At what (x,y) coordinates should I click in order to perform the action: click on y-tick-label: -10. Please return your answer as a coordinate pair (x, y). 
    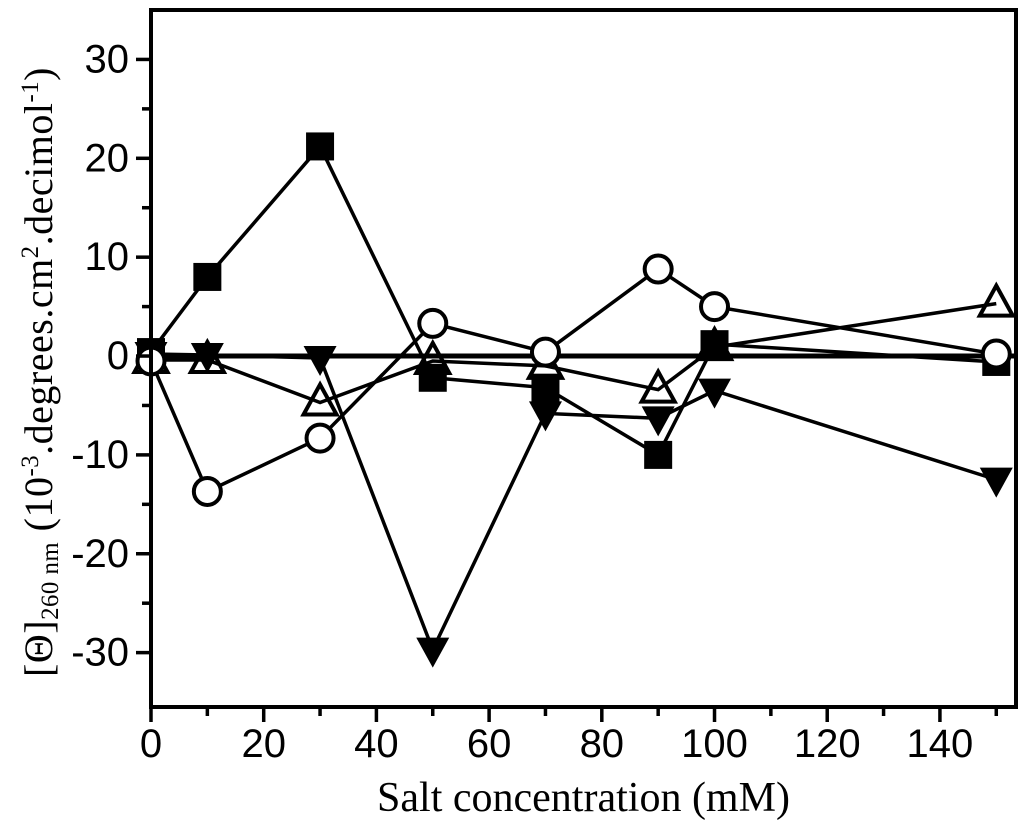
    Looking at the image, I should click on (100, 455).